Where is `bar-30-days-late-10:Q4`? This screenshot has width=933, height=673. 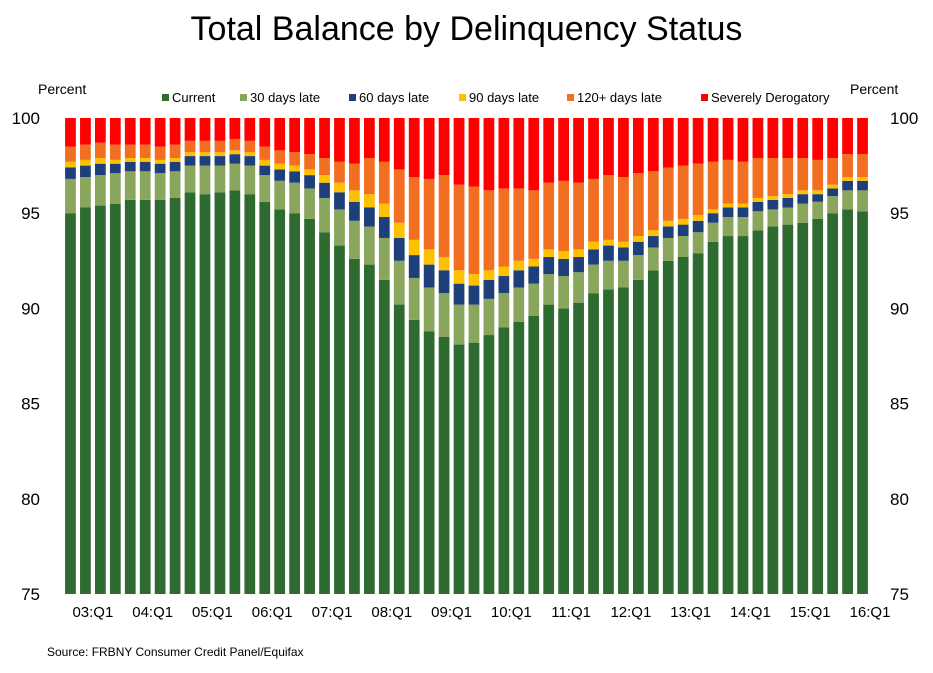 bar-30-days-late-10:Q4 is located at coordinates (534, 300).